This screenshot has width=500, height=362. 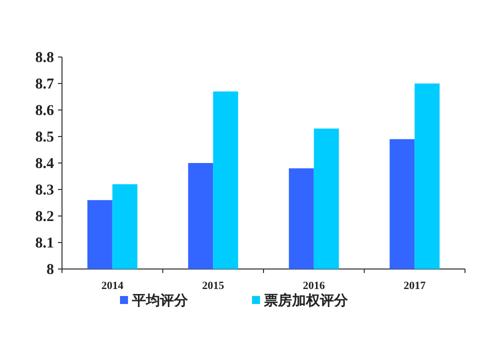 I want to click on y-tick-label: 8, so click(x=50, y=270).